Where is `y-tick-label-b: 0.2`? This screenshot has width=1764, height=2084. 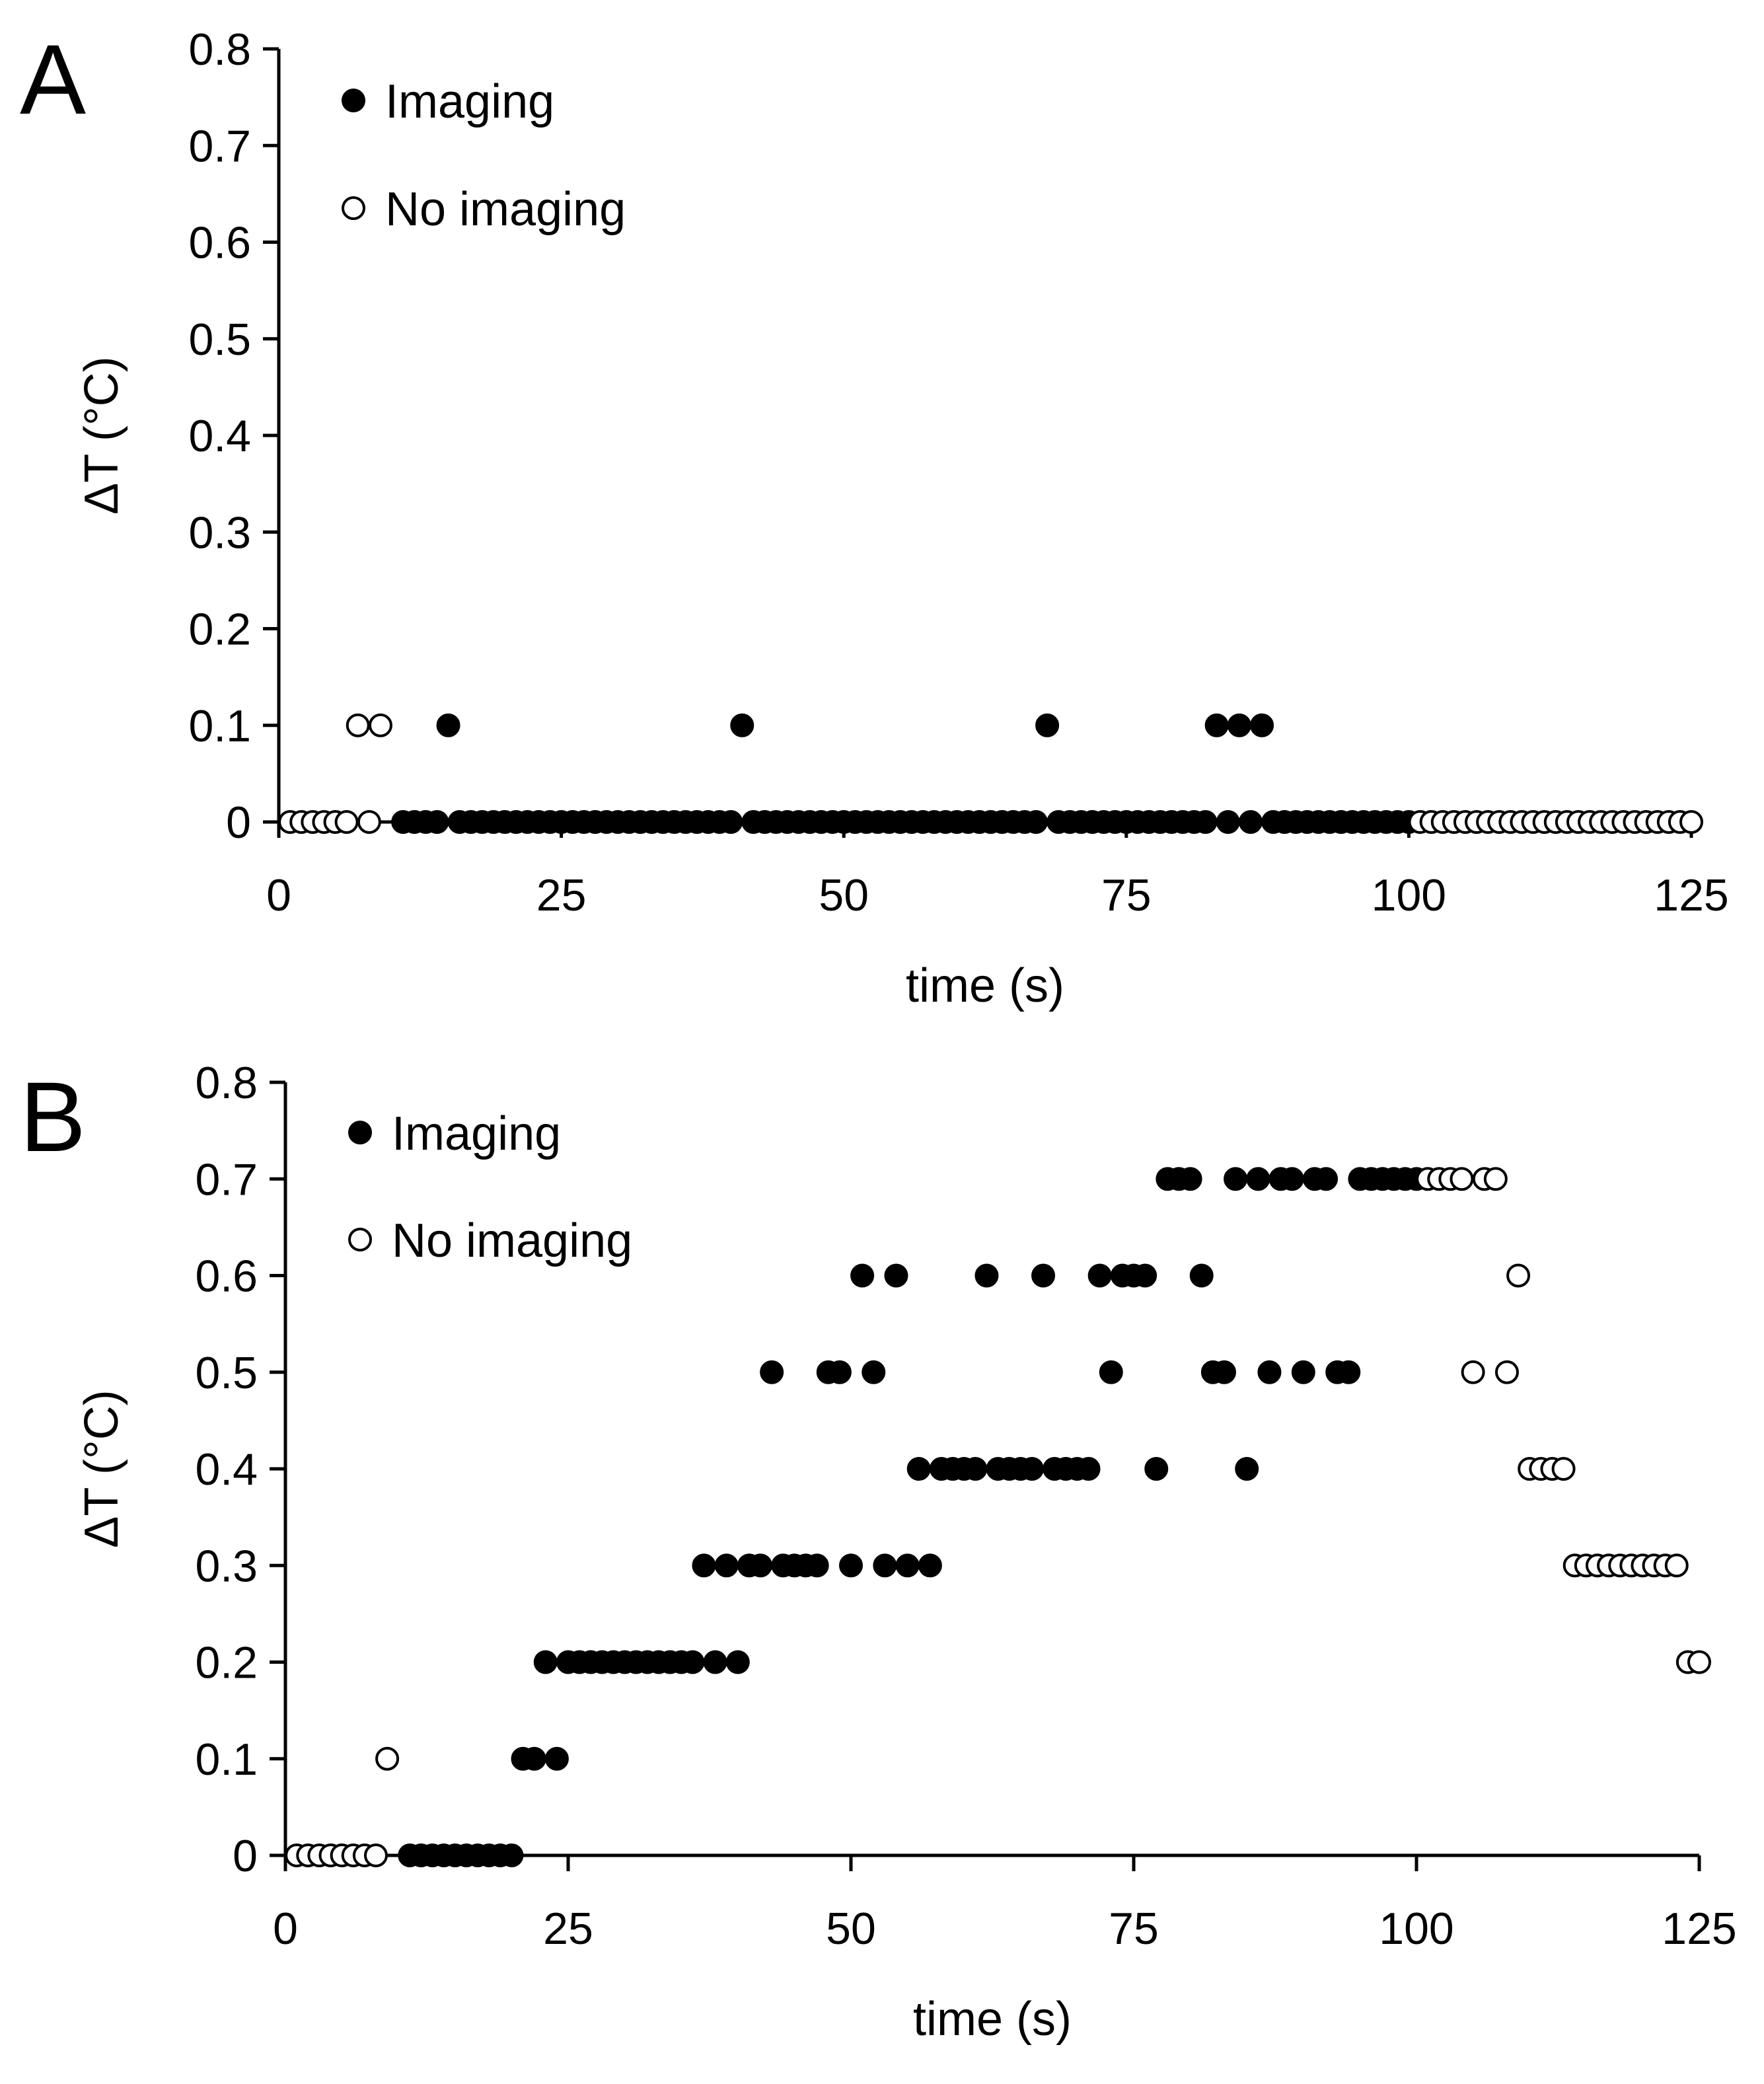
y-tick-label-b: 0.2 is located at coordinates (226, 1663).